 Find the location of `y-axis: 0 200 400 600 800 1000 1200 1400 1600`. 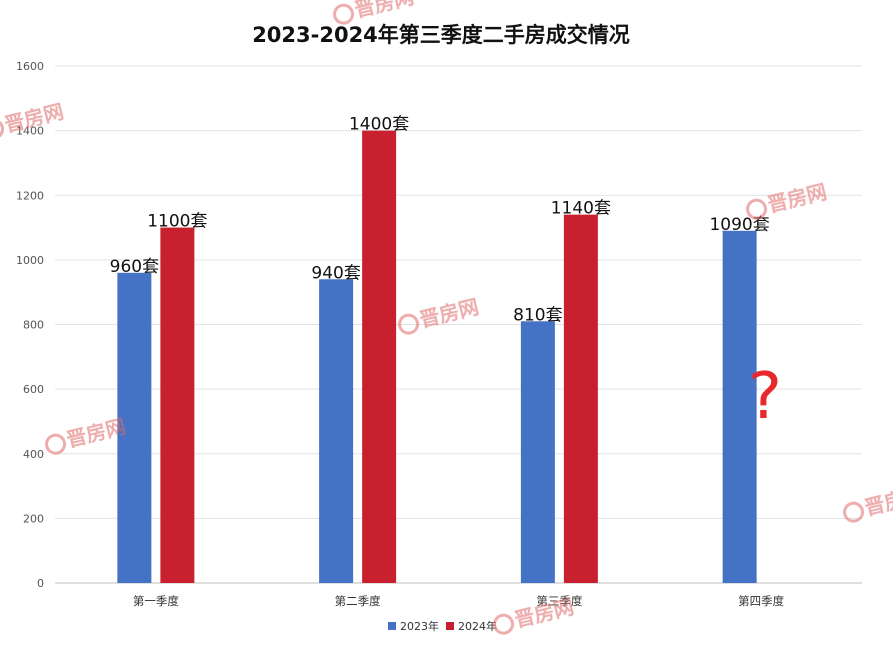

y-axis: 0 200 400 600 800 1000 1200 1400 1600 is located at coordinates (30, 325).